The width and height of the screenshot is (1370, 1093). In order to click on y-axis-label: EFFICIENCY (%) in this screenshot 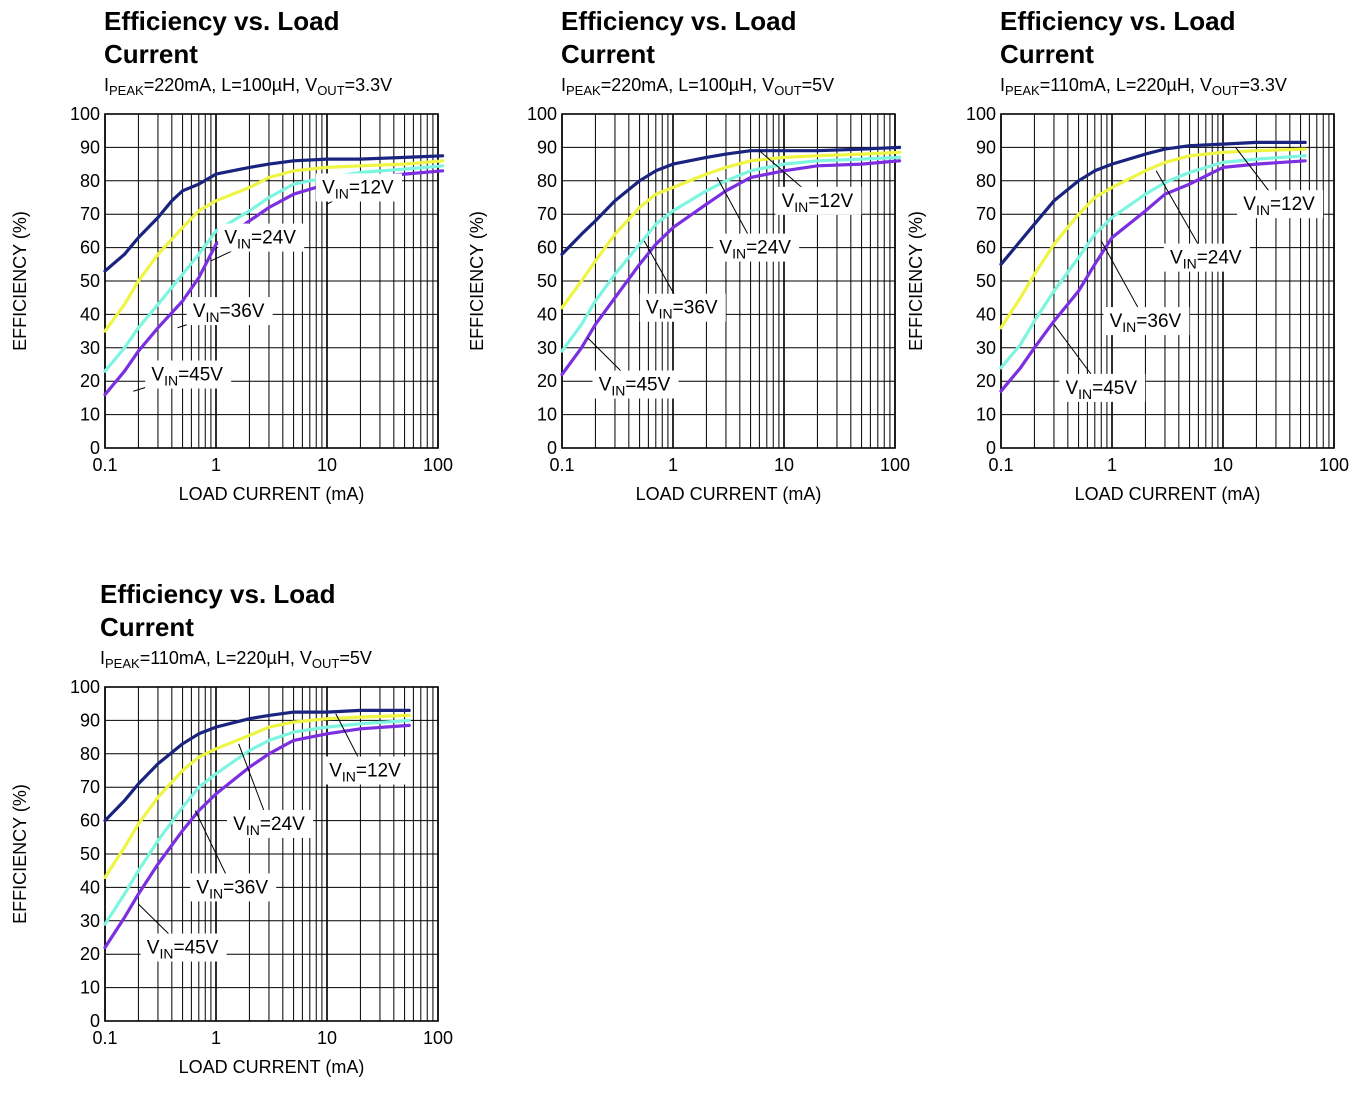, I will do `click(20, 854)`.